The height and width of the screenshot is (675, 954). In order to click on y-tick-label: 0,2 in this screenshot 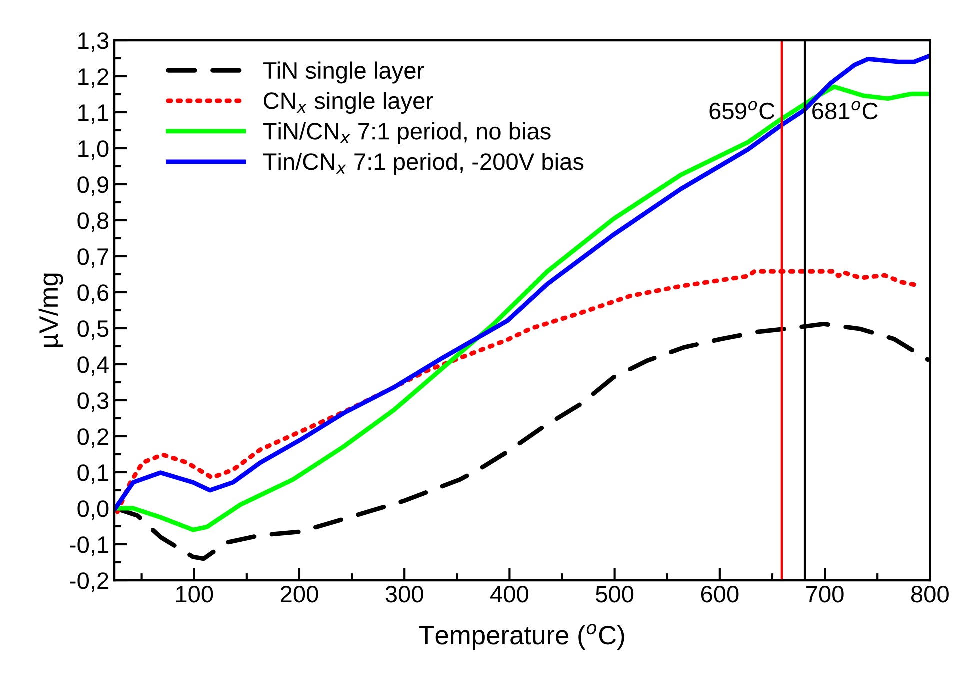, I will do `click(93, 438)`.